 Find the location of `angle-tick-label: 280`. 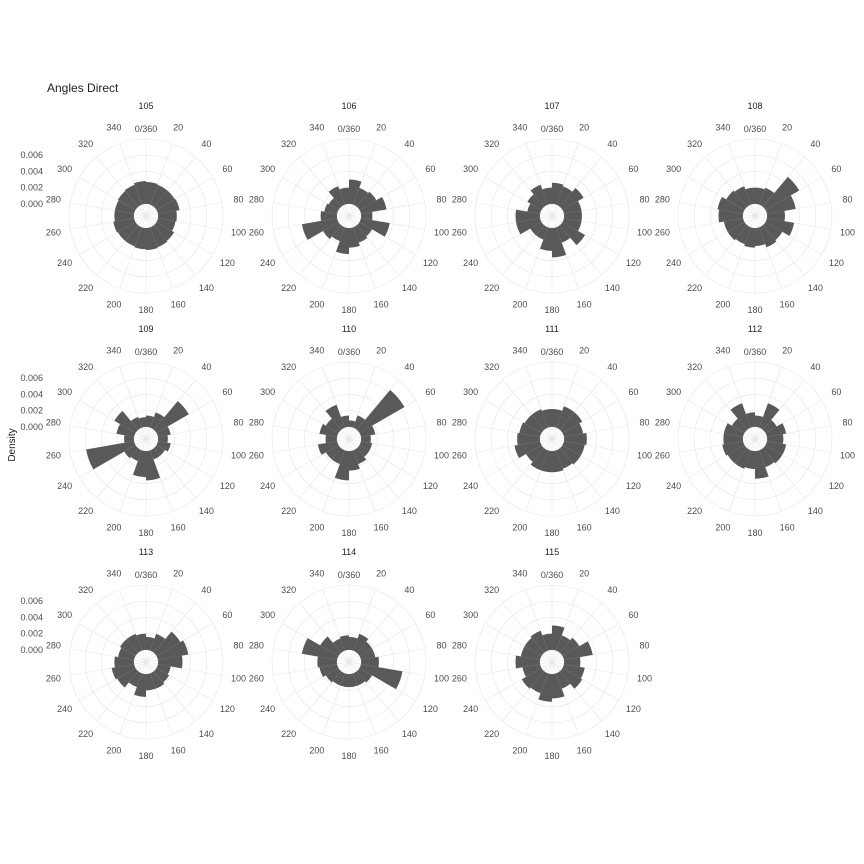

angle-tick-label: 280 is located at coordinates (53, 423).